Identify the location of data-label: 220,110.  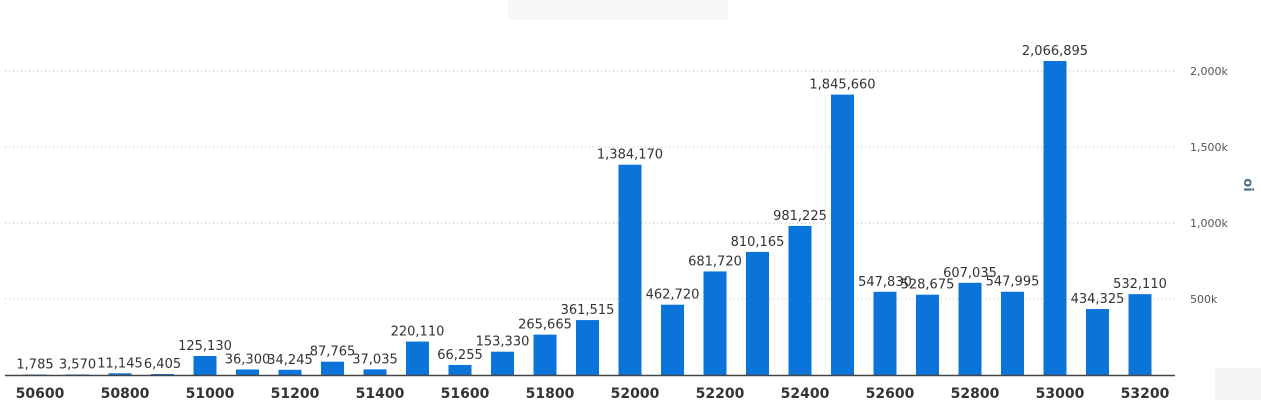
(418, 332).